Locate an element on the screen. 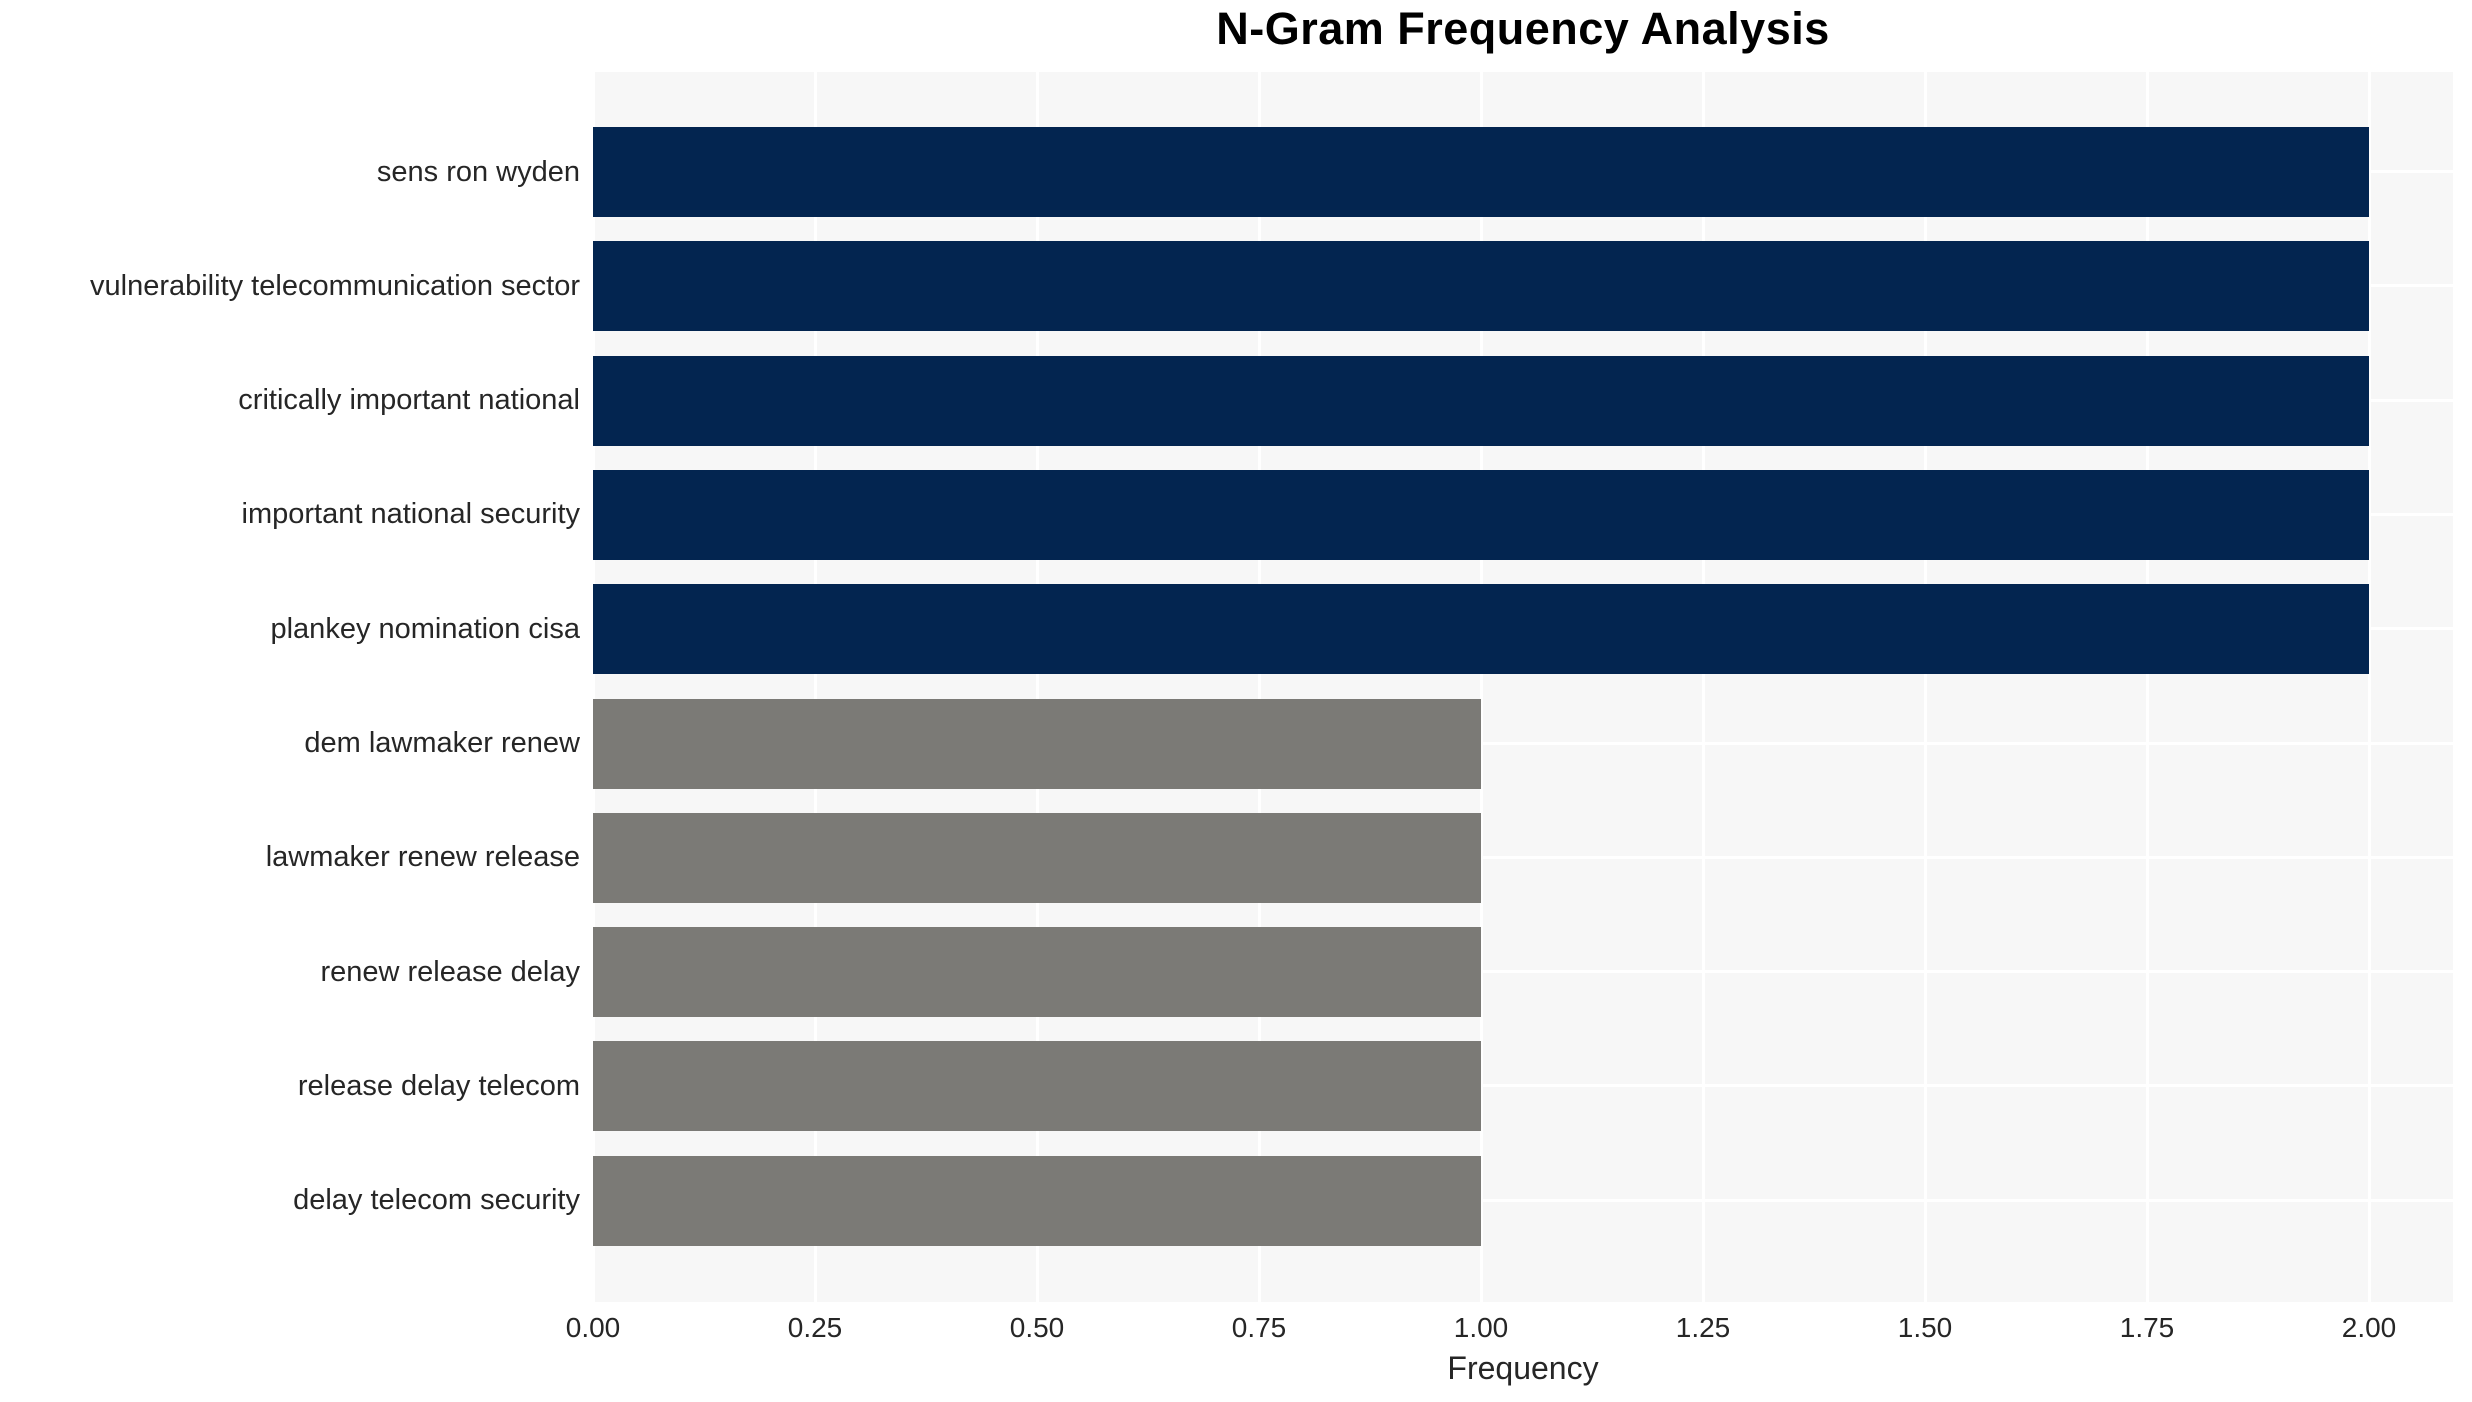 This screenshot has width=2472, height=1402. y-axis-label: vulnerability telecommunication sector is located at coordinates (335, 285).